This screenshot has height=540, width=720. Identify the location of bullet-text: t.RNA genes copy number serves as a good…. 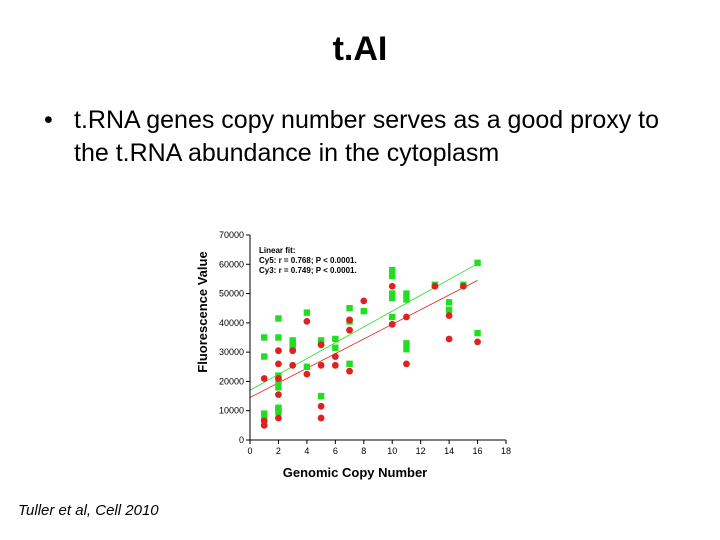
(367, 136).